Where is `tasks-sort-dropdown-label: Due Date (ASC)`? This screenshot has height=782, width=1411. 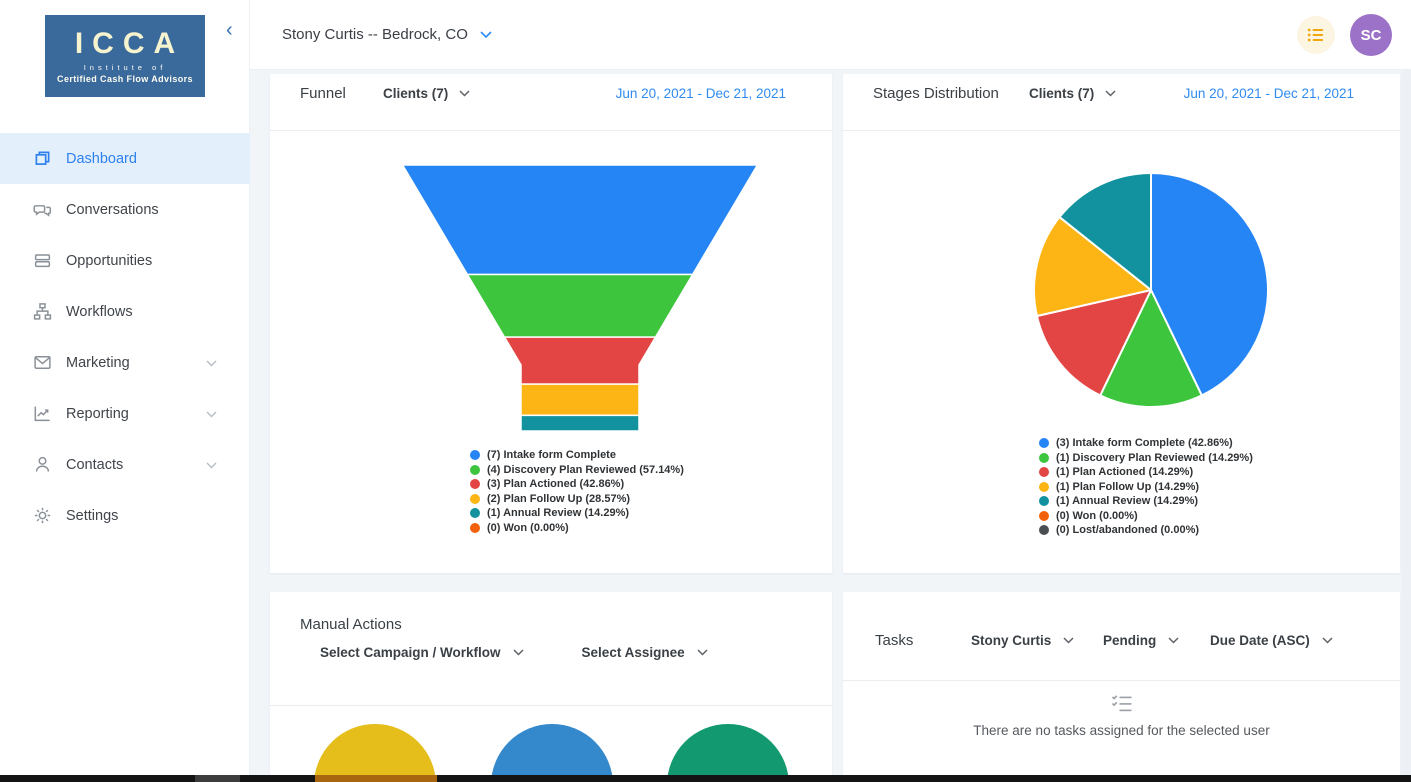 tasks-sort-dropdown-label: Due Date (ASC) is located at coordinates (1260, 640).